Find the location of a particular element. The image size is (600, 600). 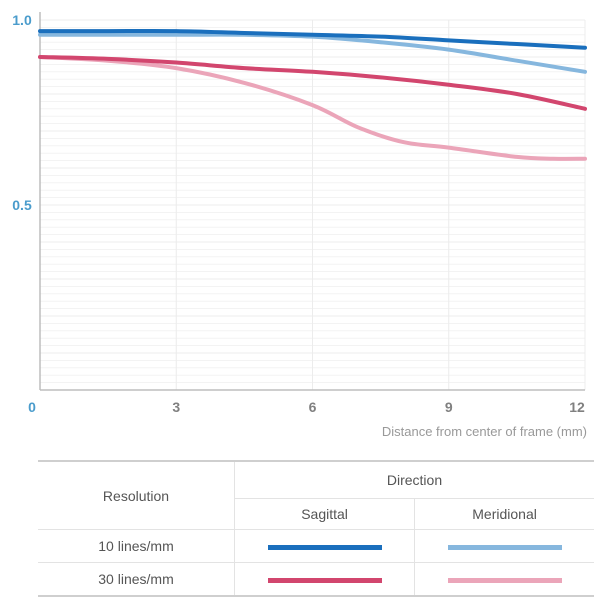

series-line-10-sagittal is located at coordinates (312, 39).